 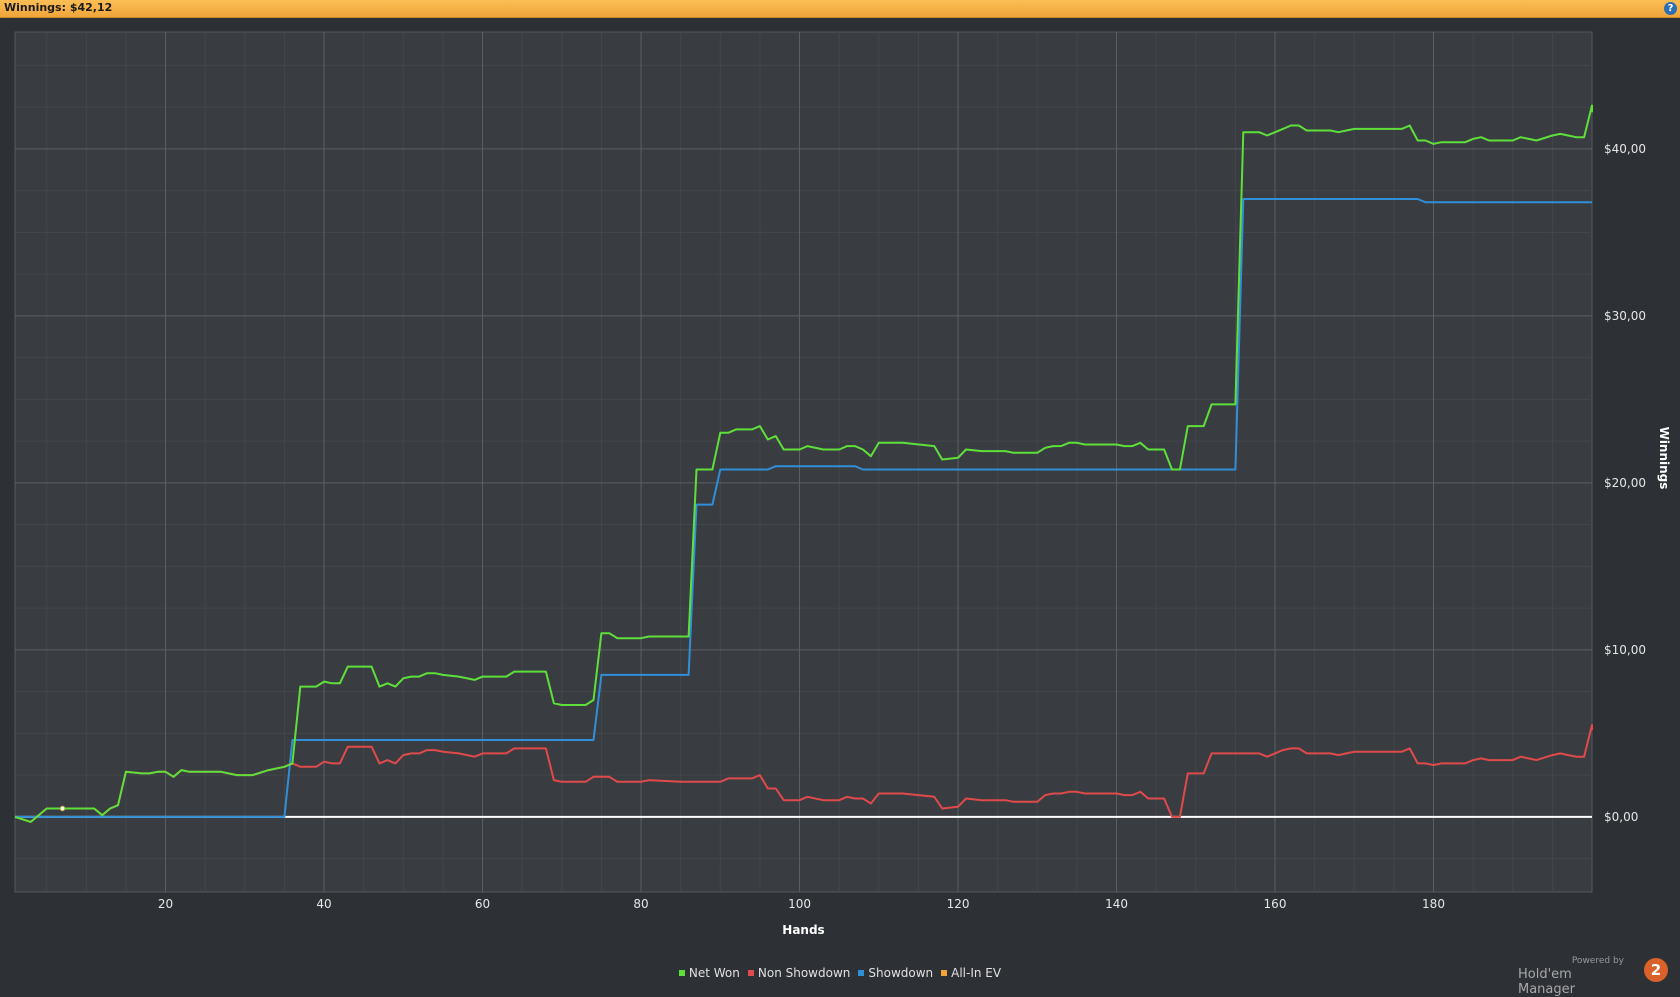 What do you see at coordinates (640, 904) in the screenshot?
I see `x-tick-label: 80` at bounding box center [640, 904].